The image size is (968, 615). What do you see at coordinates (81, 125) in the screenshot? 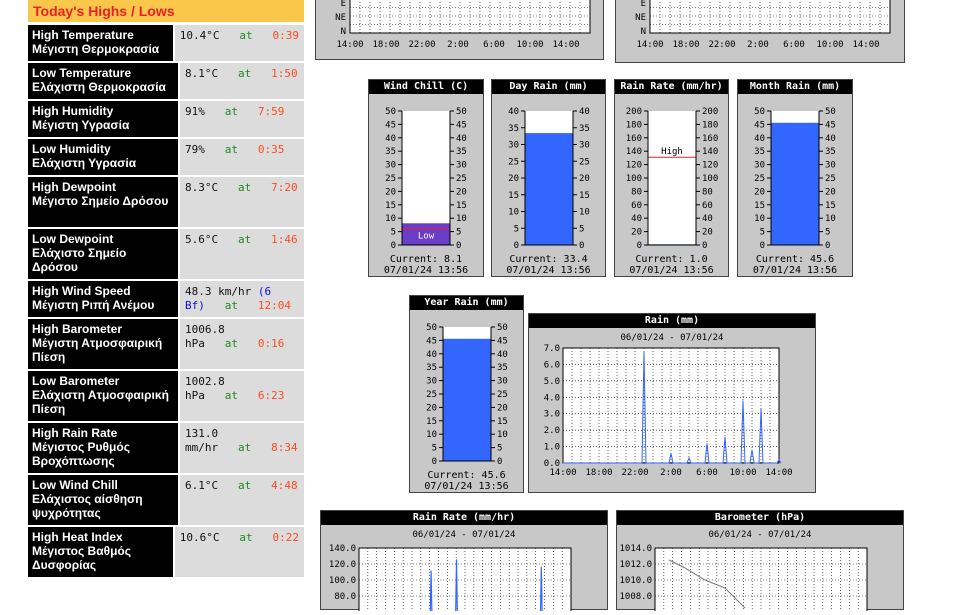
I see `label-greek: Μέγιστη Υγρασία` at bounding box center [81, 125].